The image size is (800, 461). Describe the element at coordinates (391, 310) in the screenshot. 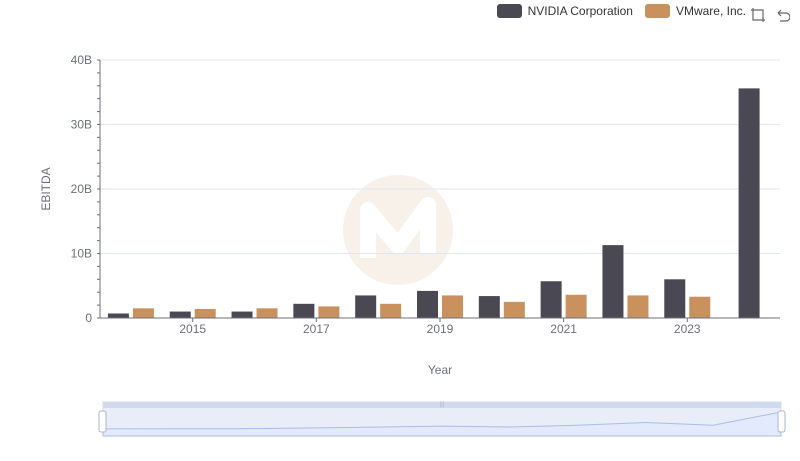

I see `bar-vmware-2018` at that location.